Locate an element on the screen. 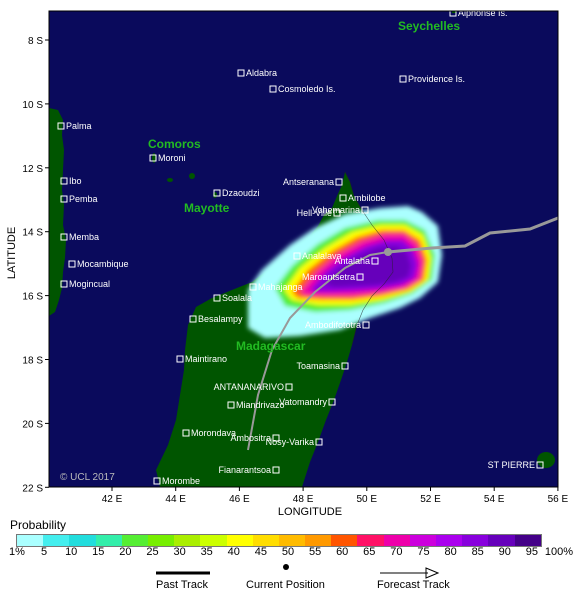  legend-label: 55 is located at coordinates (315, 552).